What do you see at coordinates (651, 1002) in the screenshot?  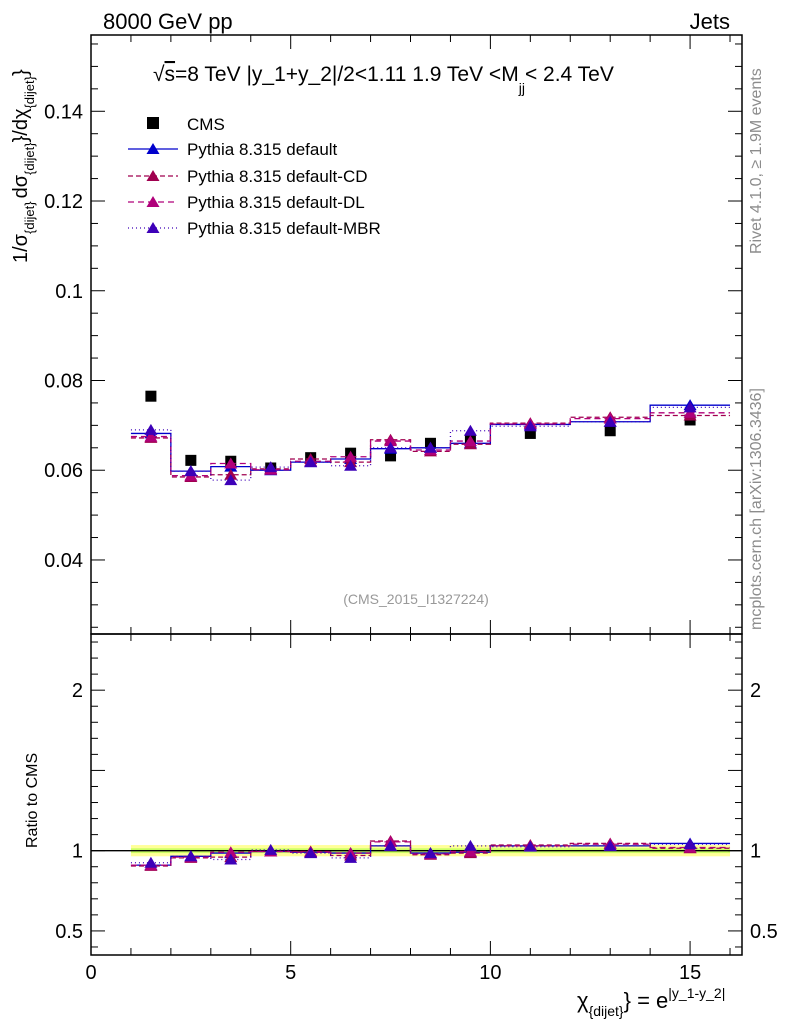 I see `x-axis-label: χ{dijet}} = e|y_1-y_2|` at bounding box center [651, 1002].